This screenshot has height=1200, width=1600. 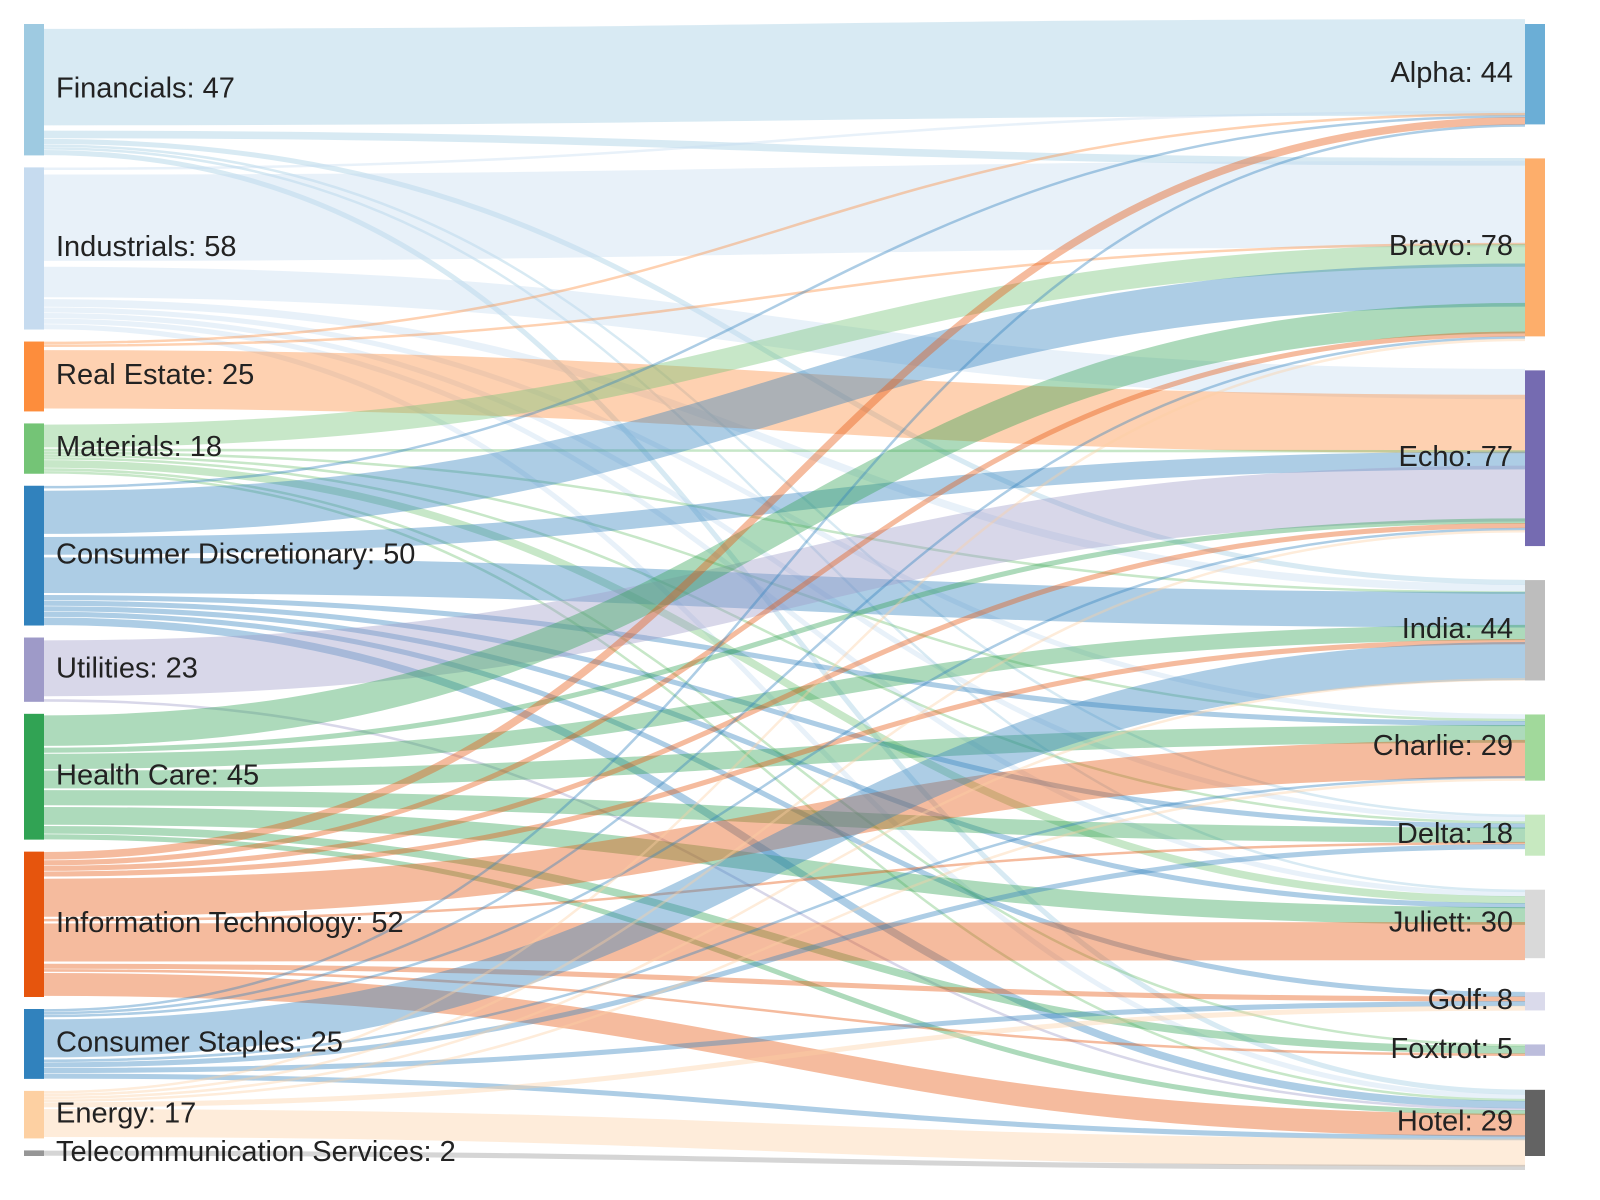 What do you see at coordinates (146, 247) in the screenshot?
I see `source-label-industrials: Industrials: 58` at bounding box center [146, 247].